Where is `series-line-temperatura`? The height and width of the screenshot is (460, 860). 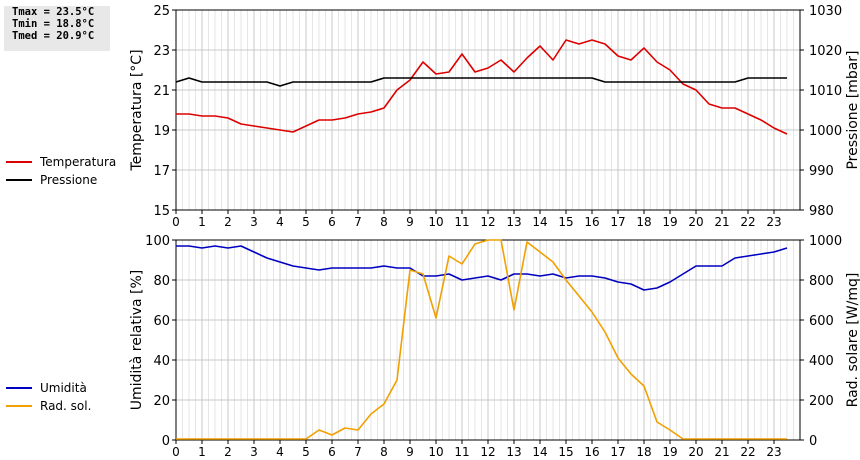
series-line-temperatura is located at coordinates (482, 87).